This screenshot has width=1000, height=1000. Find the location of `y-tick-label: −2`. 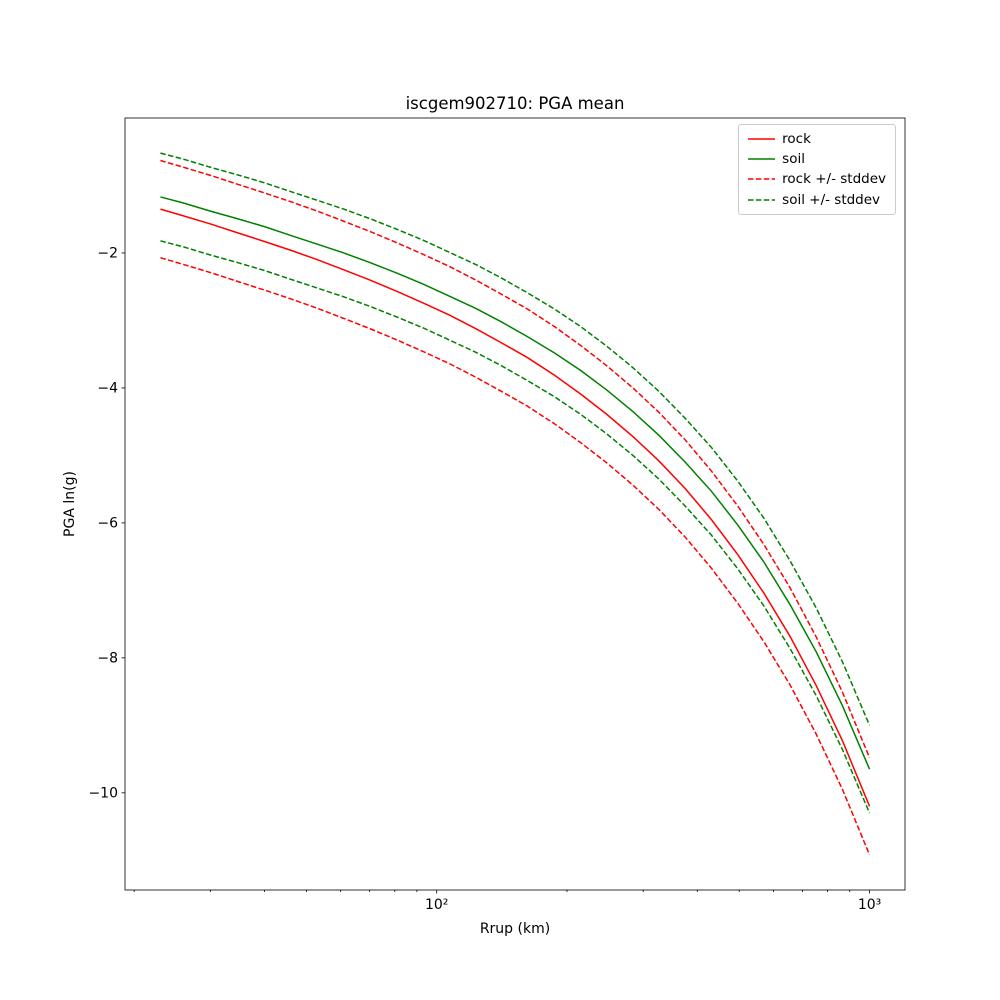

y-tick-label: −2 is located at coordinates (107, 253).